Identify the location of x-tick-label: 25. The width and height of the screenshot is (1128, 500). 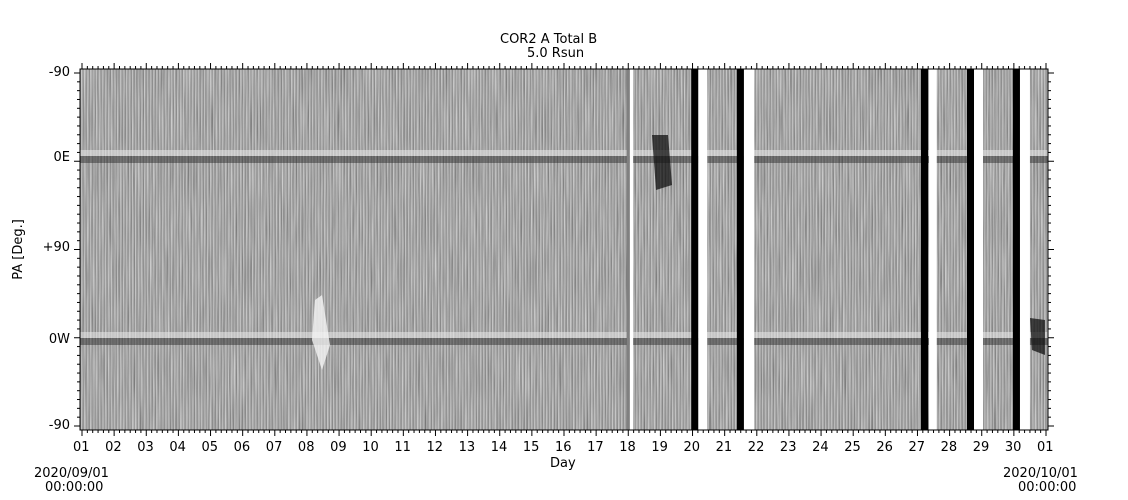
(852, 447).